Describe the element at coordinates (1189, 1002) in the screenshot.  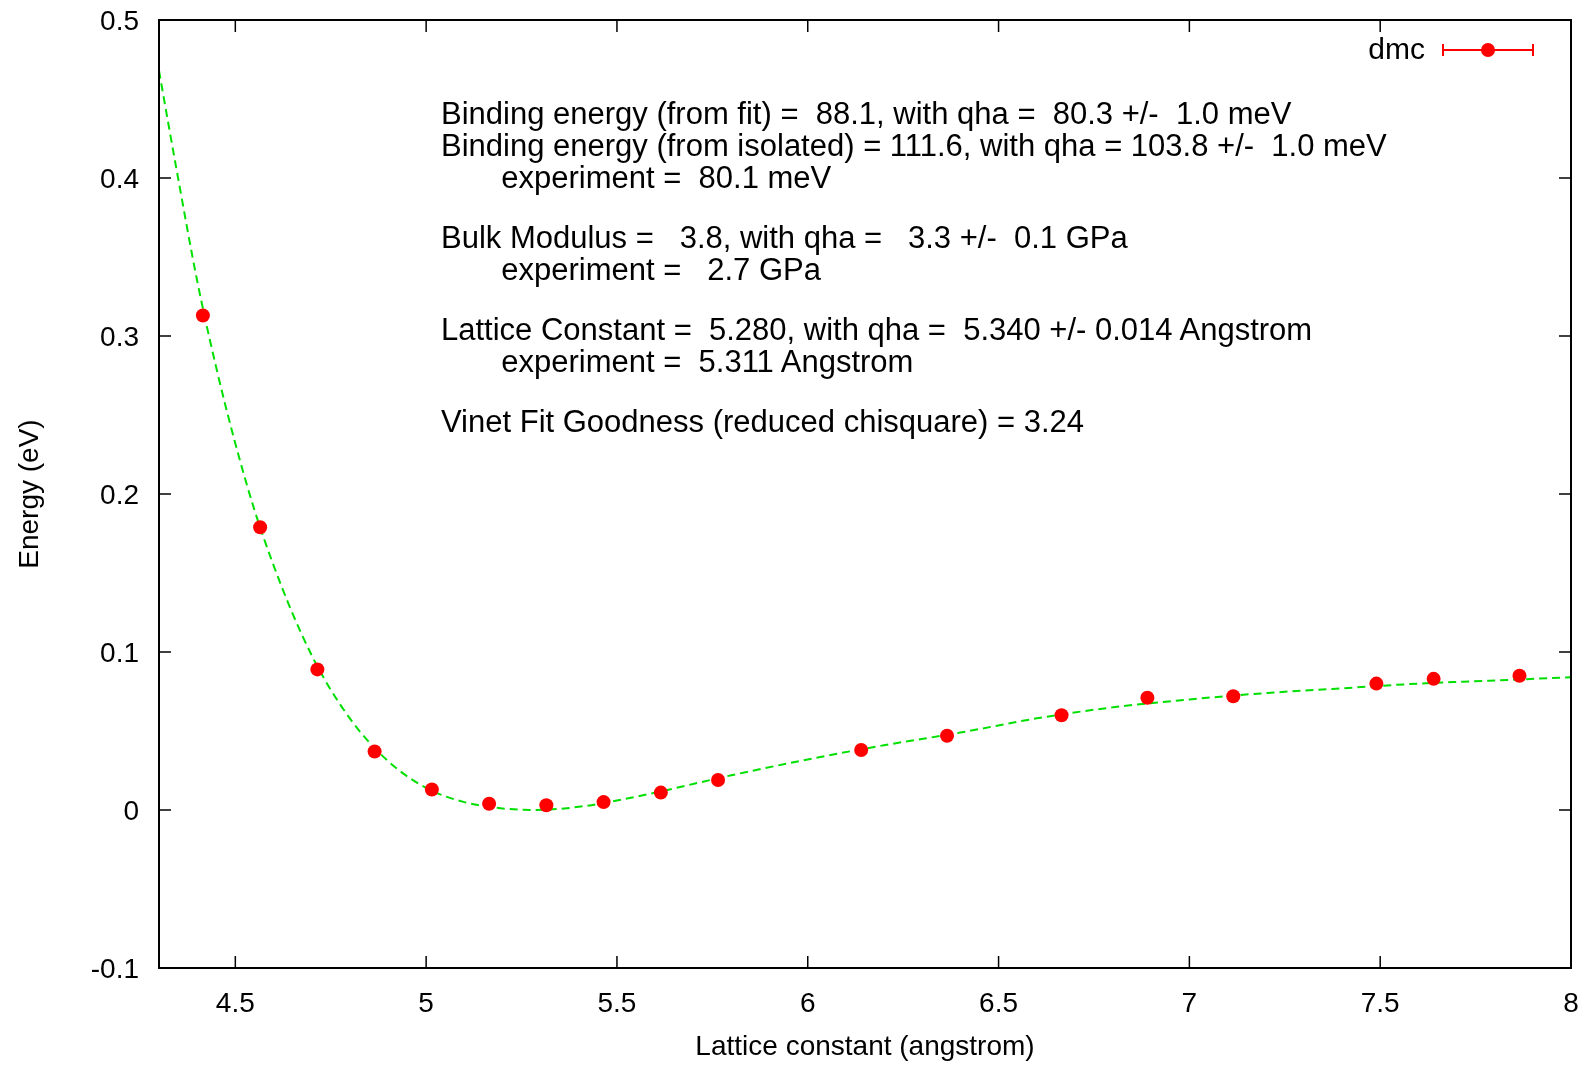
I see `x-tick-label: 7` at that location.